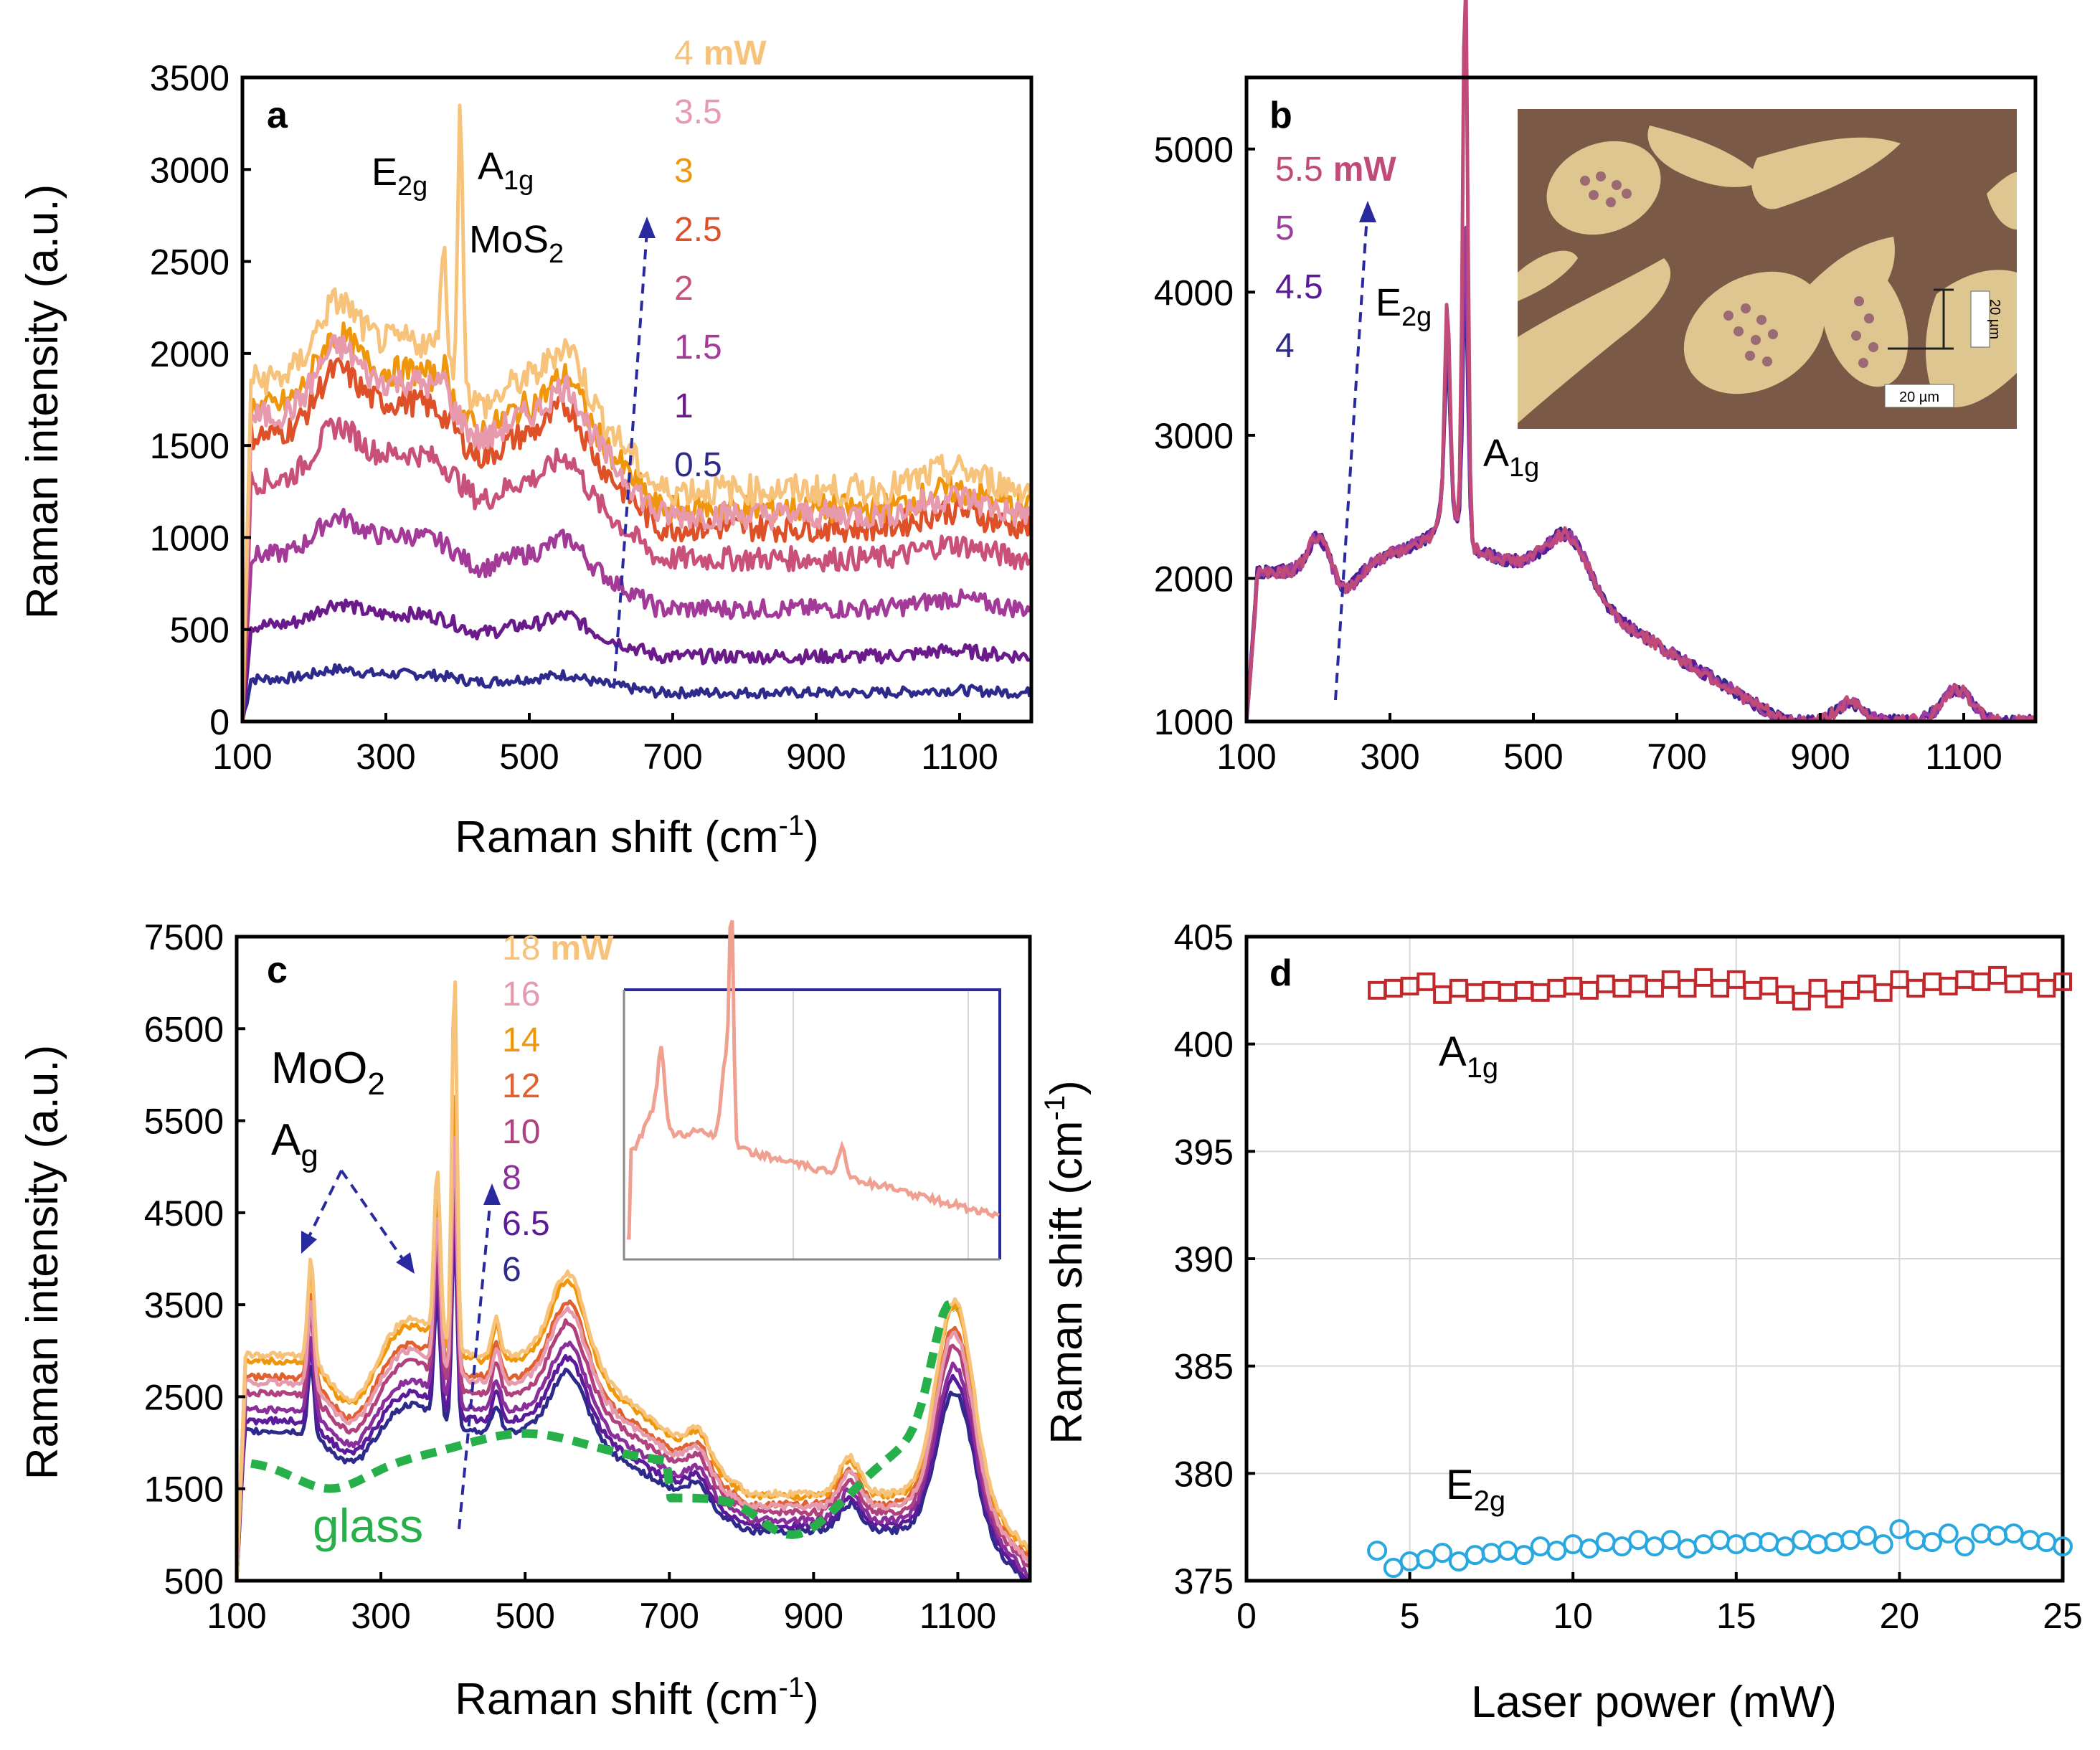  What do you see at coordinates (184, 1490) in the screenshot?
I see `ytick-label: 1500` at bounding box center [184, 1490].